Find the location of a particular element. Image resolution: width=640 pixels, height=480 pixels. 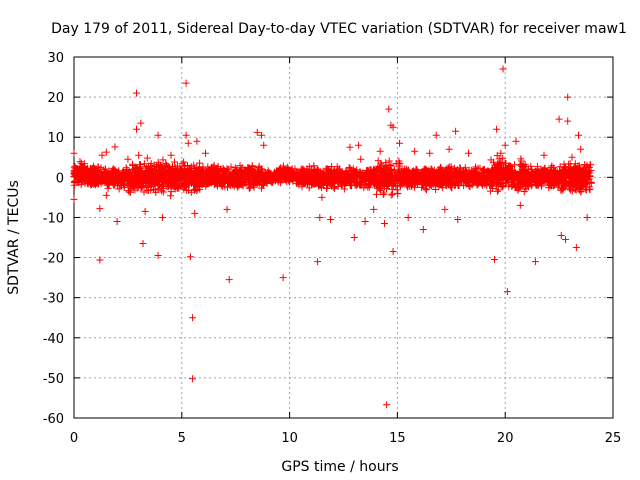

dense-band-markers is located at coordinates (332, 176).